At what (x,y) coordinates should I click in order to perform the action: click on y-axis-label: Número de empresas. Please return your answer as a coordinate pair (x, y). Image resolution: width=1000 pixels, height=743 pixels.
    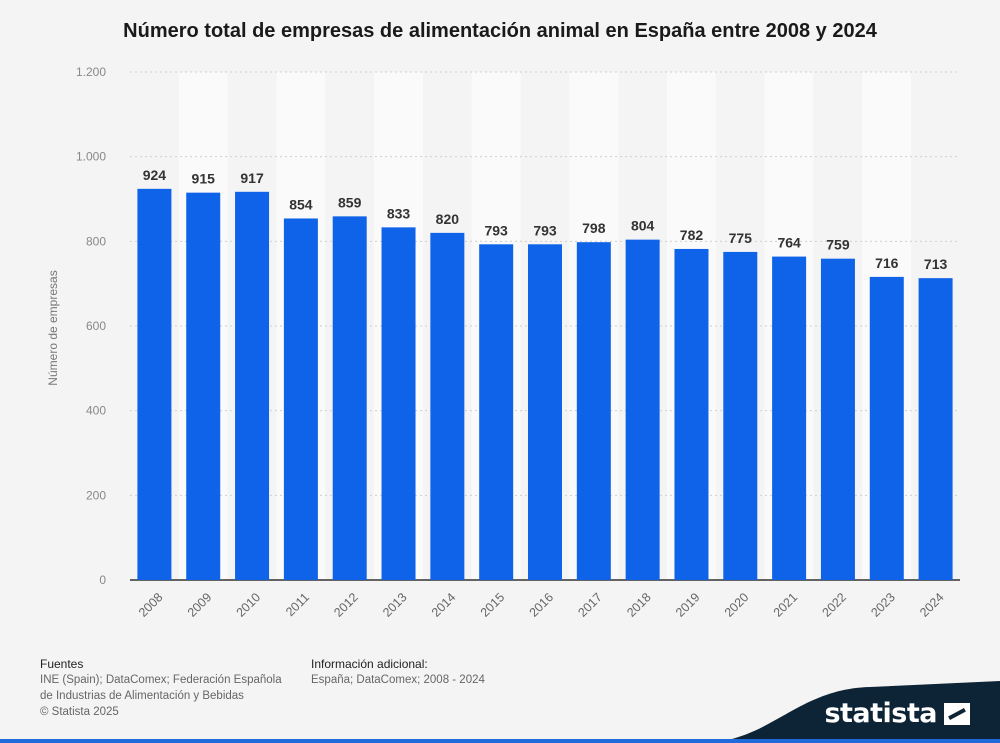
    Looking at the image, I should click on (53, 327).